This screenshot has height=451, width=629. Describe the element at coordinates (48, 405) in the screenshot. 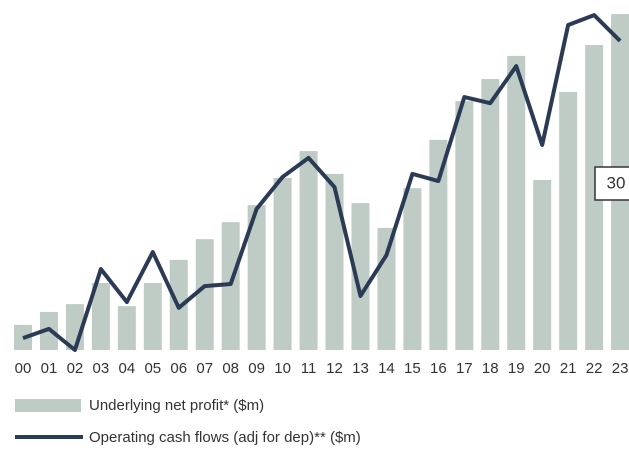

I see `legend-swatch` at that location.